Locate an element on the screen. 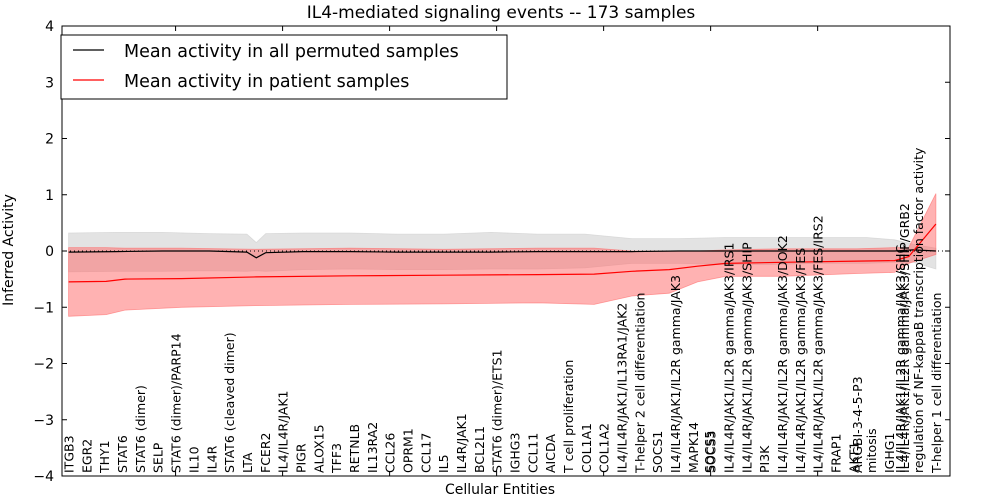 The image size is (1000, 500). x-tick-label: IL4/IL4R/JAK1/IL2R gamma/JAK3/DOK2 is located at coordinates (782, 354).